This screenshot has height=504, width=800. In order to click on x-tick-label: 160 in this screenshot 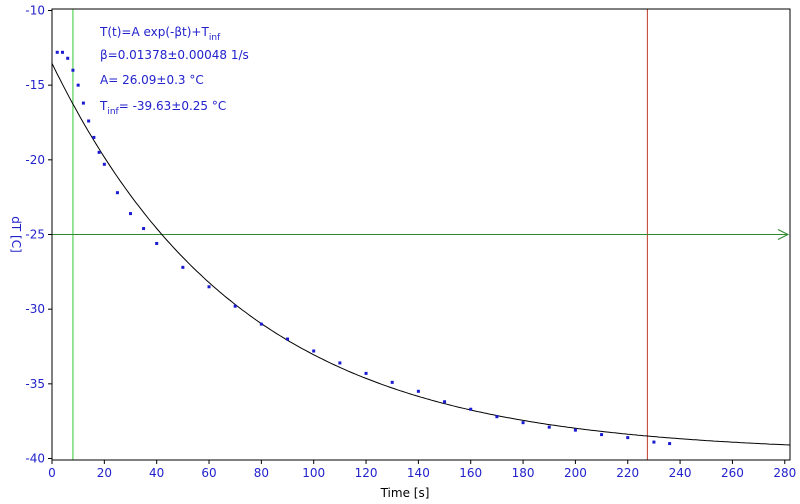, I will do `click(470, 473)`.